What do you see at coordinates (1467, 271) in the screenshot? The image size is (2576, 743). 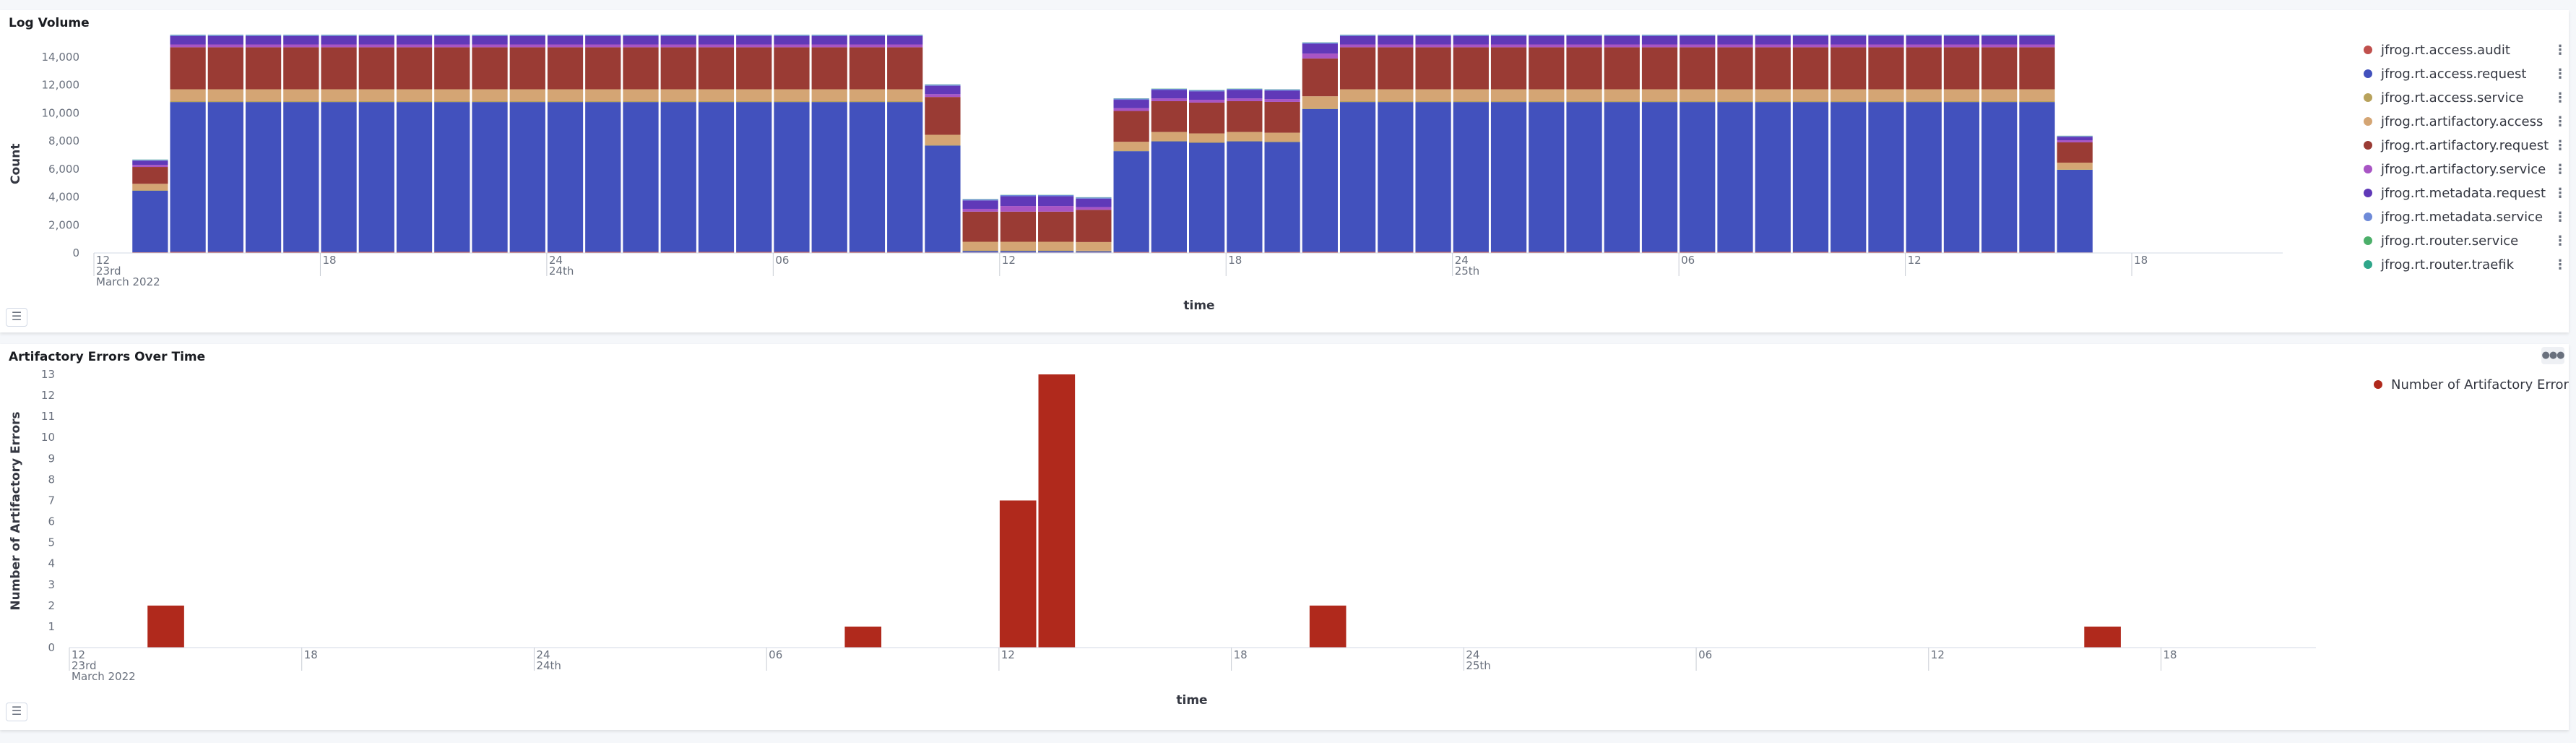 I see `x-tick-label: 25th` at bounding box center [1467, 271].